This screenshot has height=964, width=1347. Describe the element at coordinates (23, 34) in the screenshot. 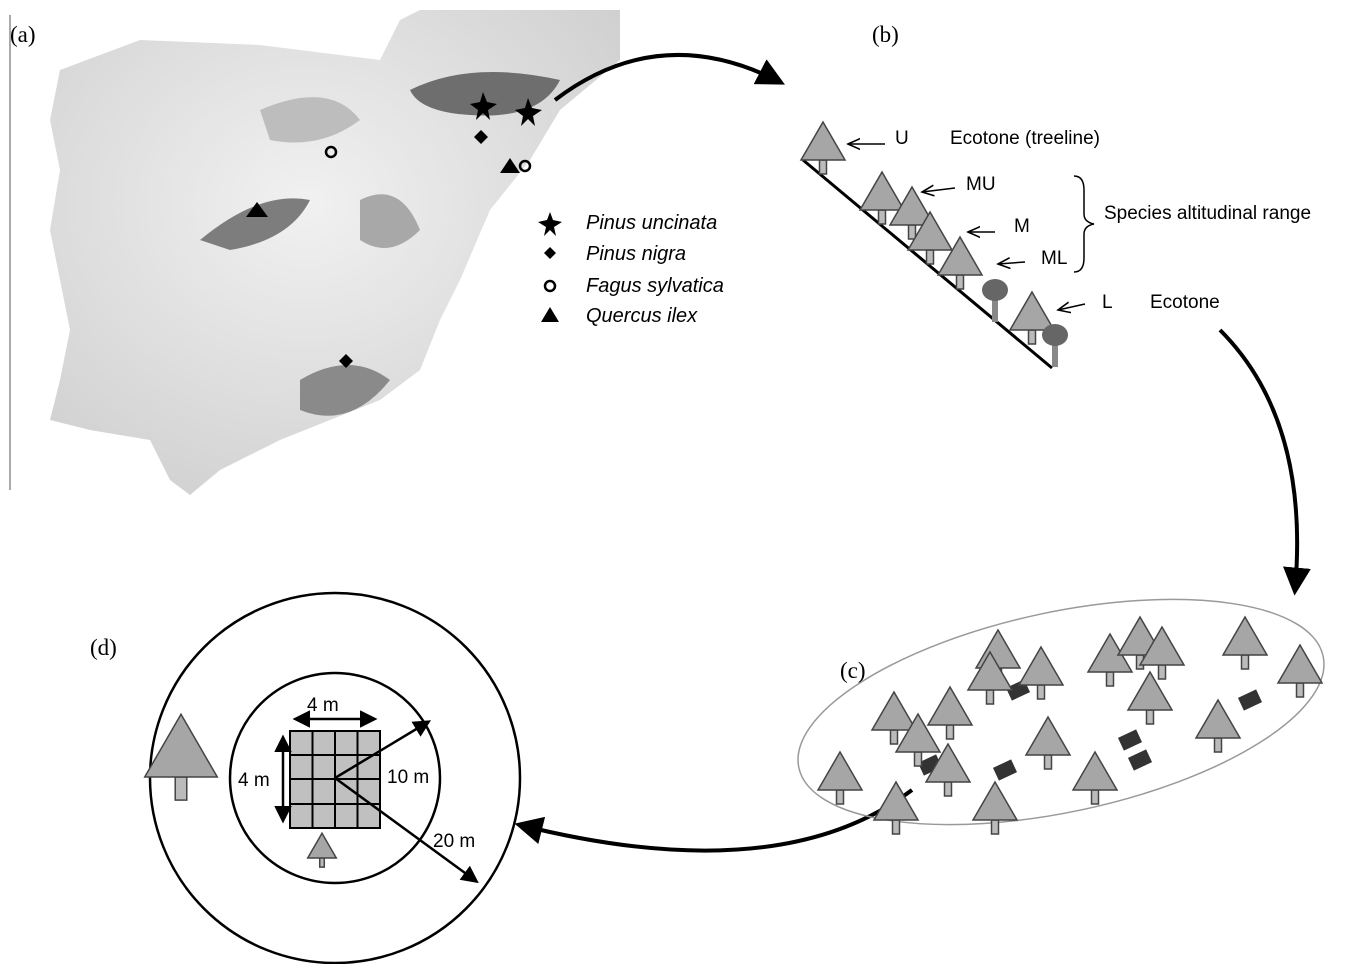

I see `panel-label: (a)` at that location.